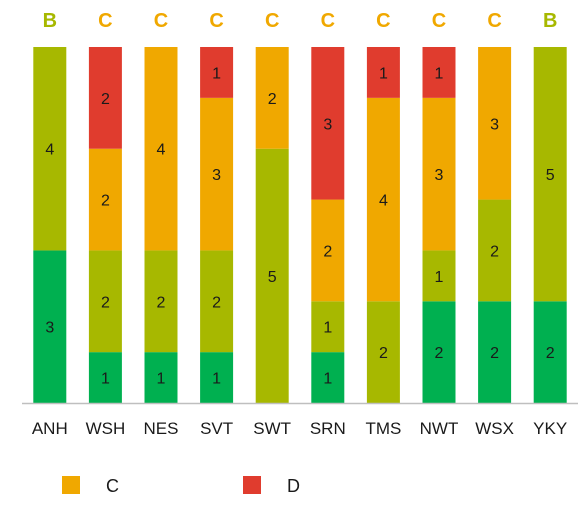  What do you see at coordinates (383, 21) in the screenshot?
I see `grade-label-tms: C` at bounding box center [383, 21].